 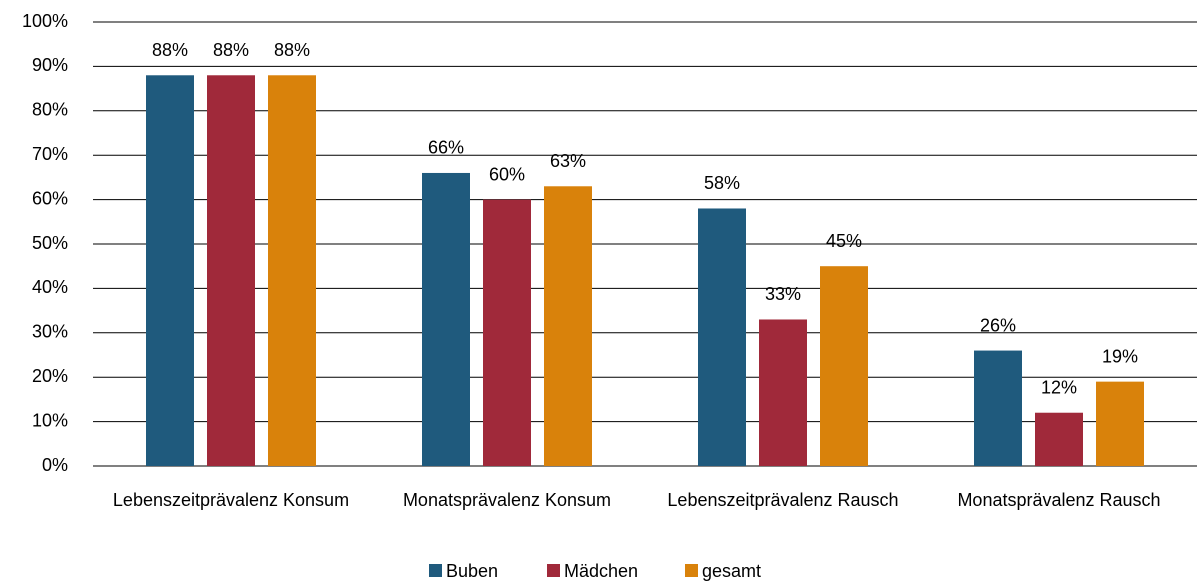 I want to click on y-tick-label: 0%, so click(x=55, y=465).